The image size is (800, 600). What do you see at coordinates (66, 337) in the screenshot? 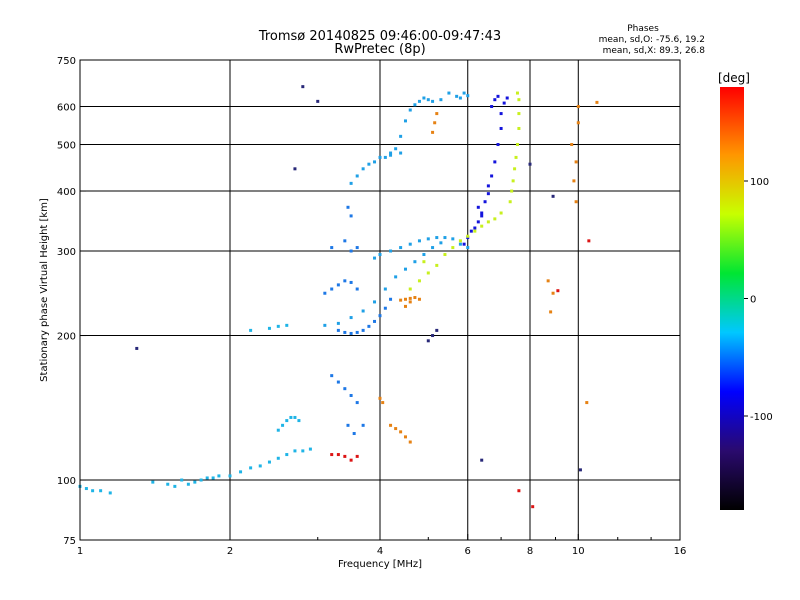
I see `y-tick-label: 200` at bounding box center [66, 337].